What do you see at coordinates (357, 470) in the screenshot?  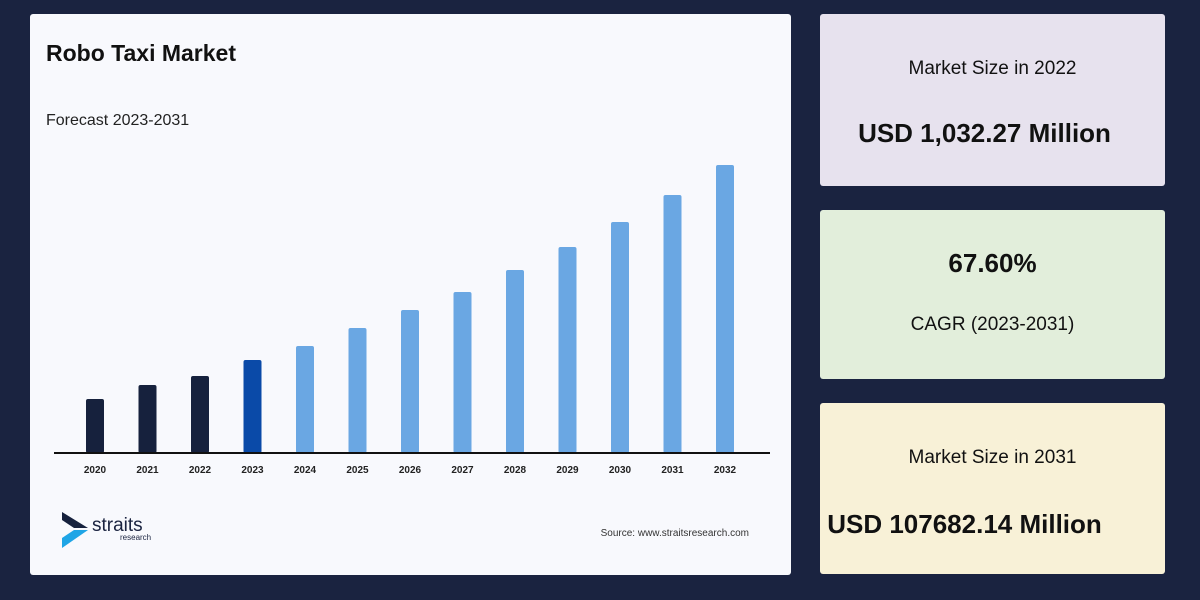 I see `x-tick-label: 2025` at bounding box center [357, 470].